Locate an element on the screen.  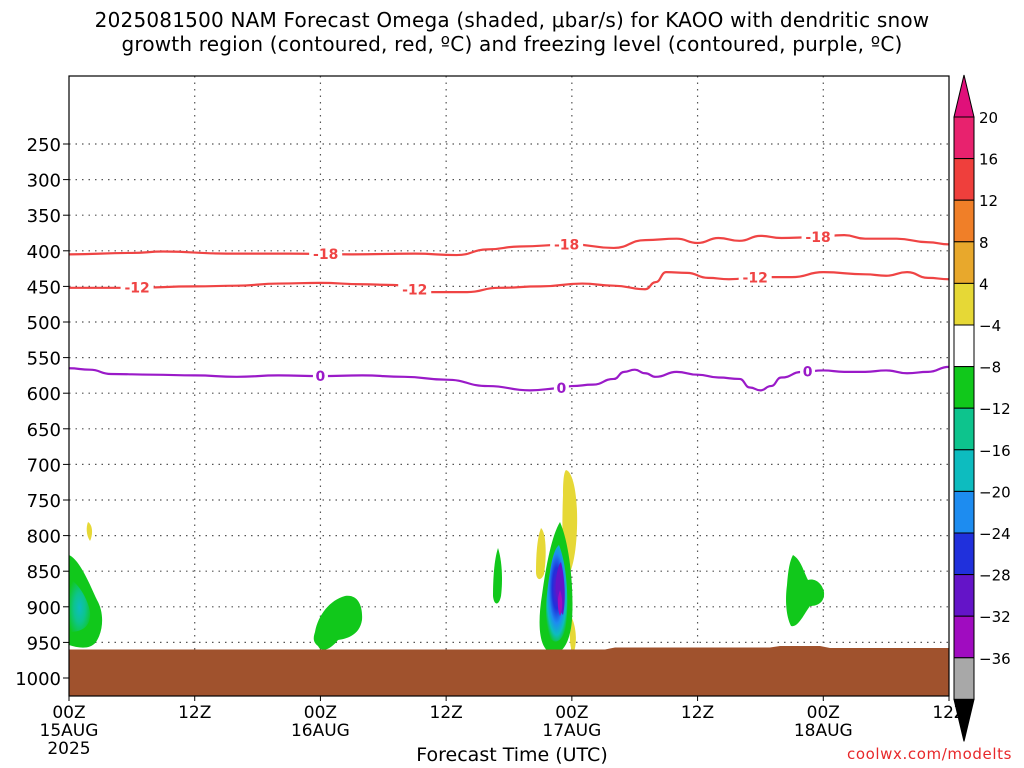
y-tick-label: 400 is located at coordinates (44, 252).